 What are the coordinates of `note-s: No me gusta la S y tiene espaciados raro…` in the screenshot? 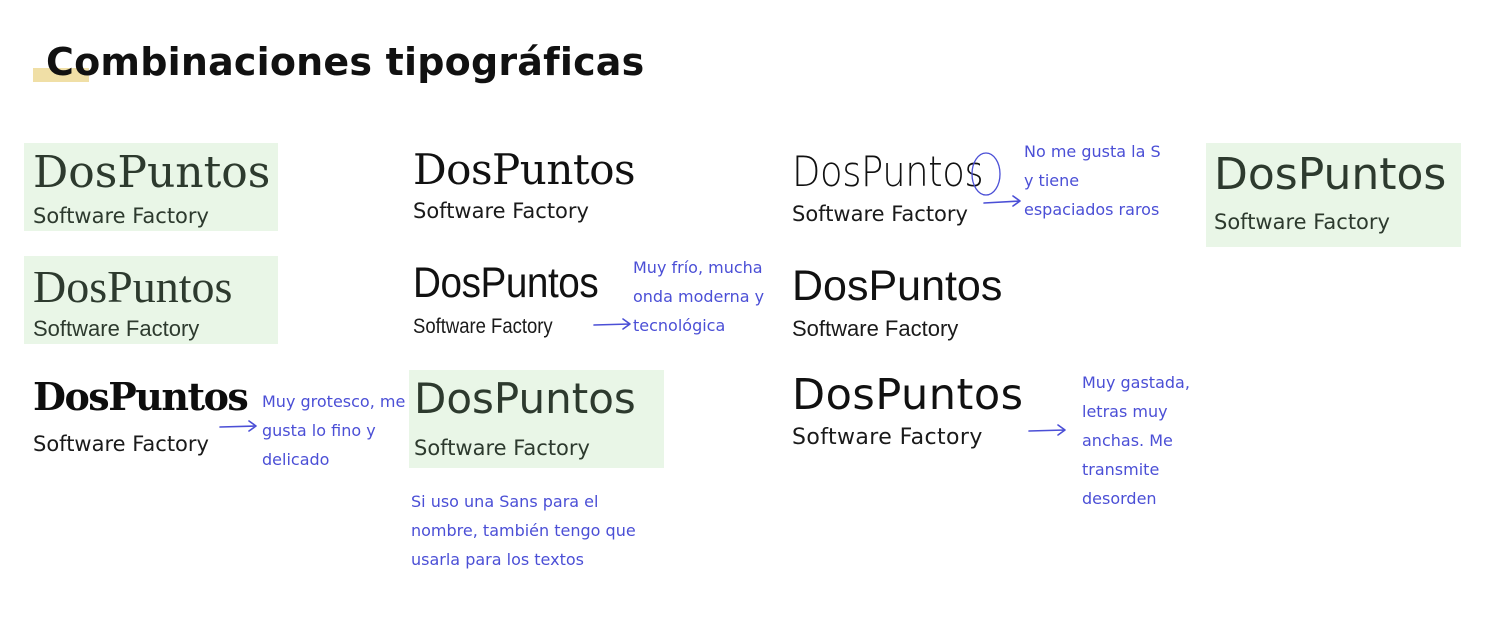 It's located at (1092, 180).